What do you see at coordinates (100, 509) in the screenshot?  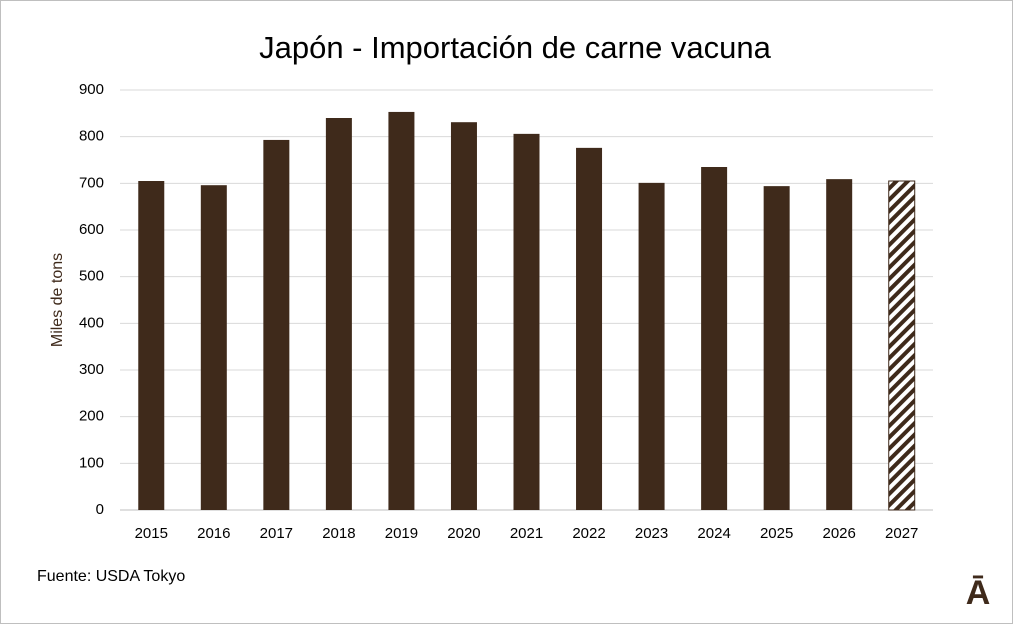 I see `y-tick-label: 0` at bounding box center [100, 509].